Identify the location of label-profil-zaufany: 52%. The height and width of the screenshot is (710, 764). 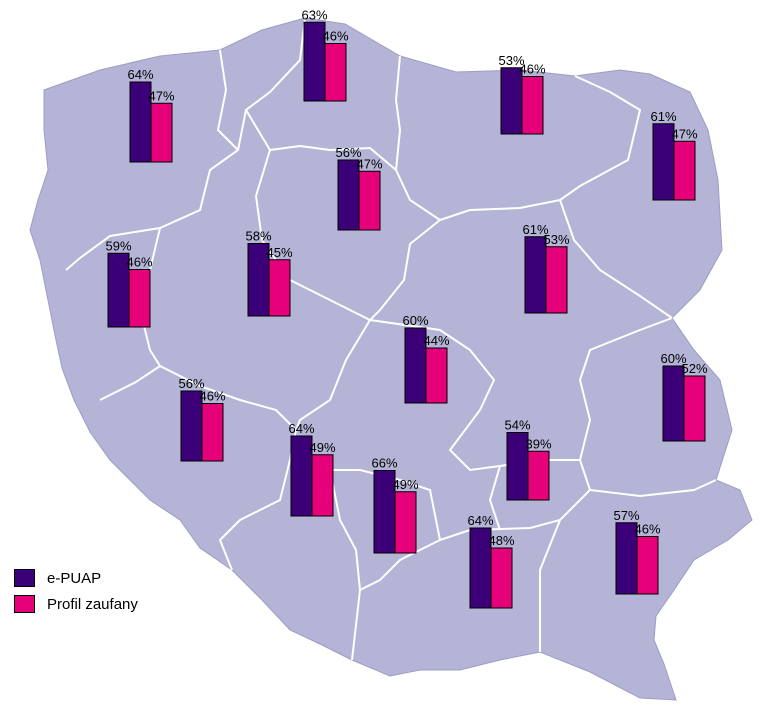
(694, 368).